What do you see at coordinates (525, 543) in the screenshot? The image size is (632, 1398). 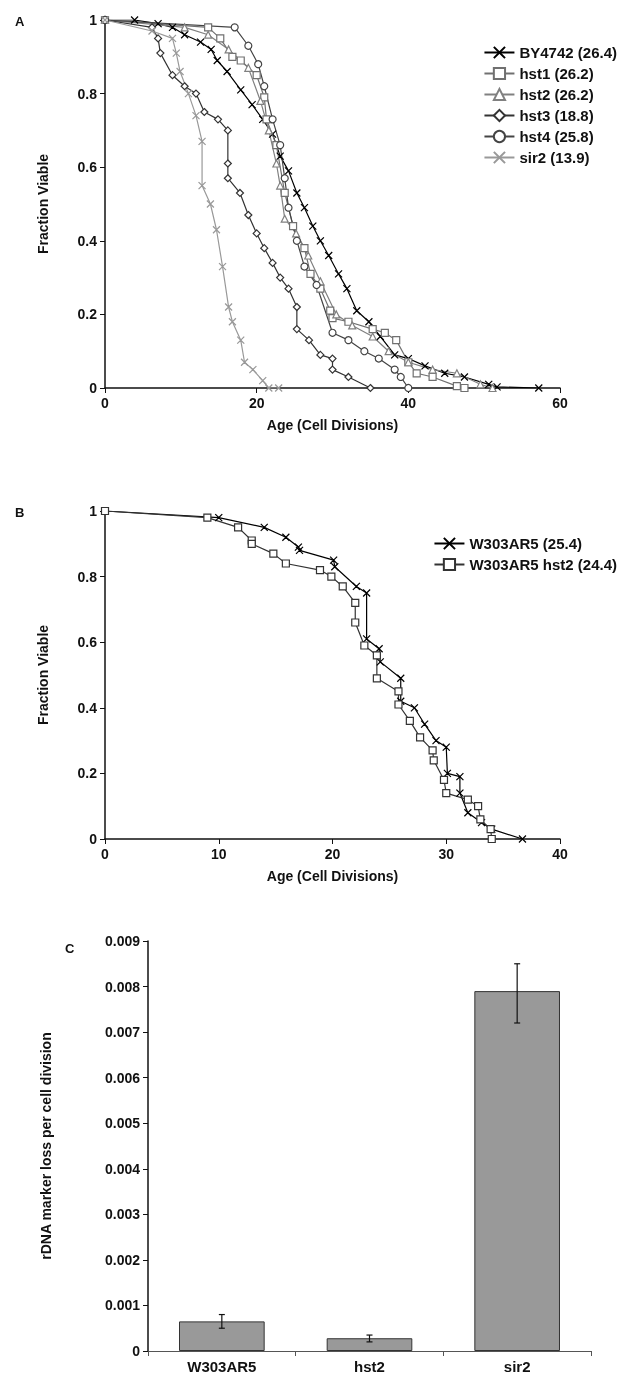 I see `legend-label: W303AR5 (25.4)` at bounding box center [525, 543].